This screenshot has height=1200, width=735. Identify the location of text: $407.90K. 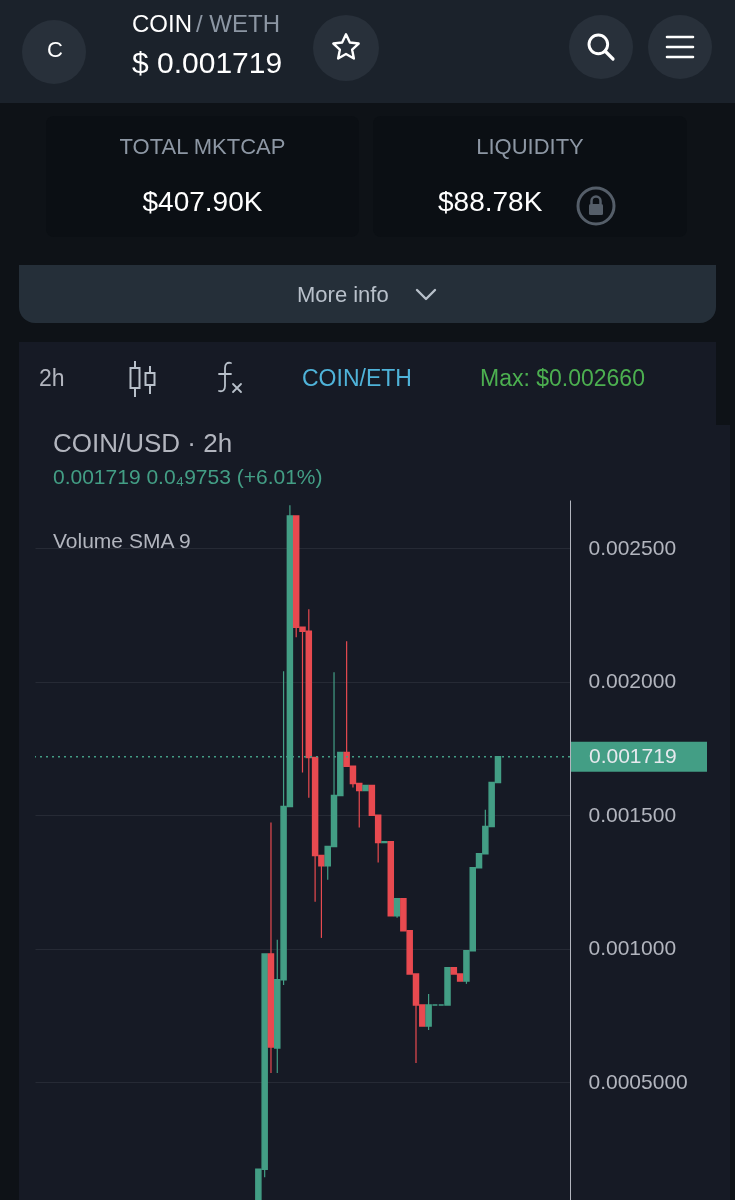
(202, 202).